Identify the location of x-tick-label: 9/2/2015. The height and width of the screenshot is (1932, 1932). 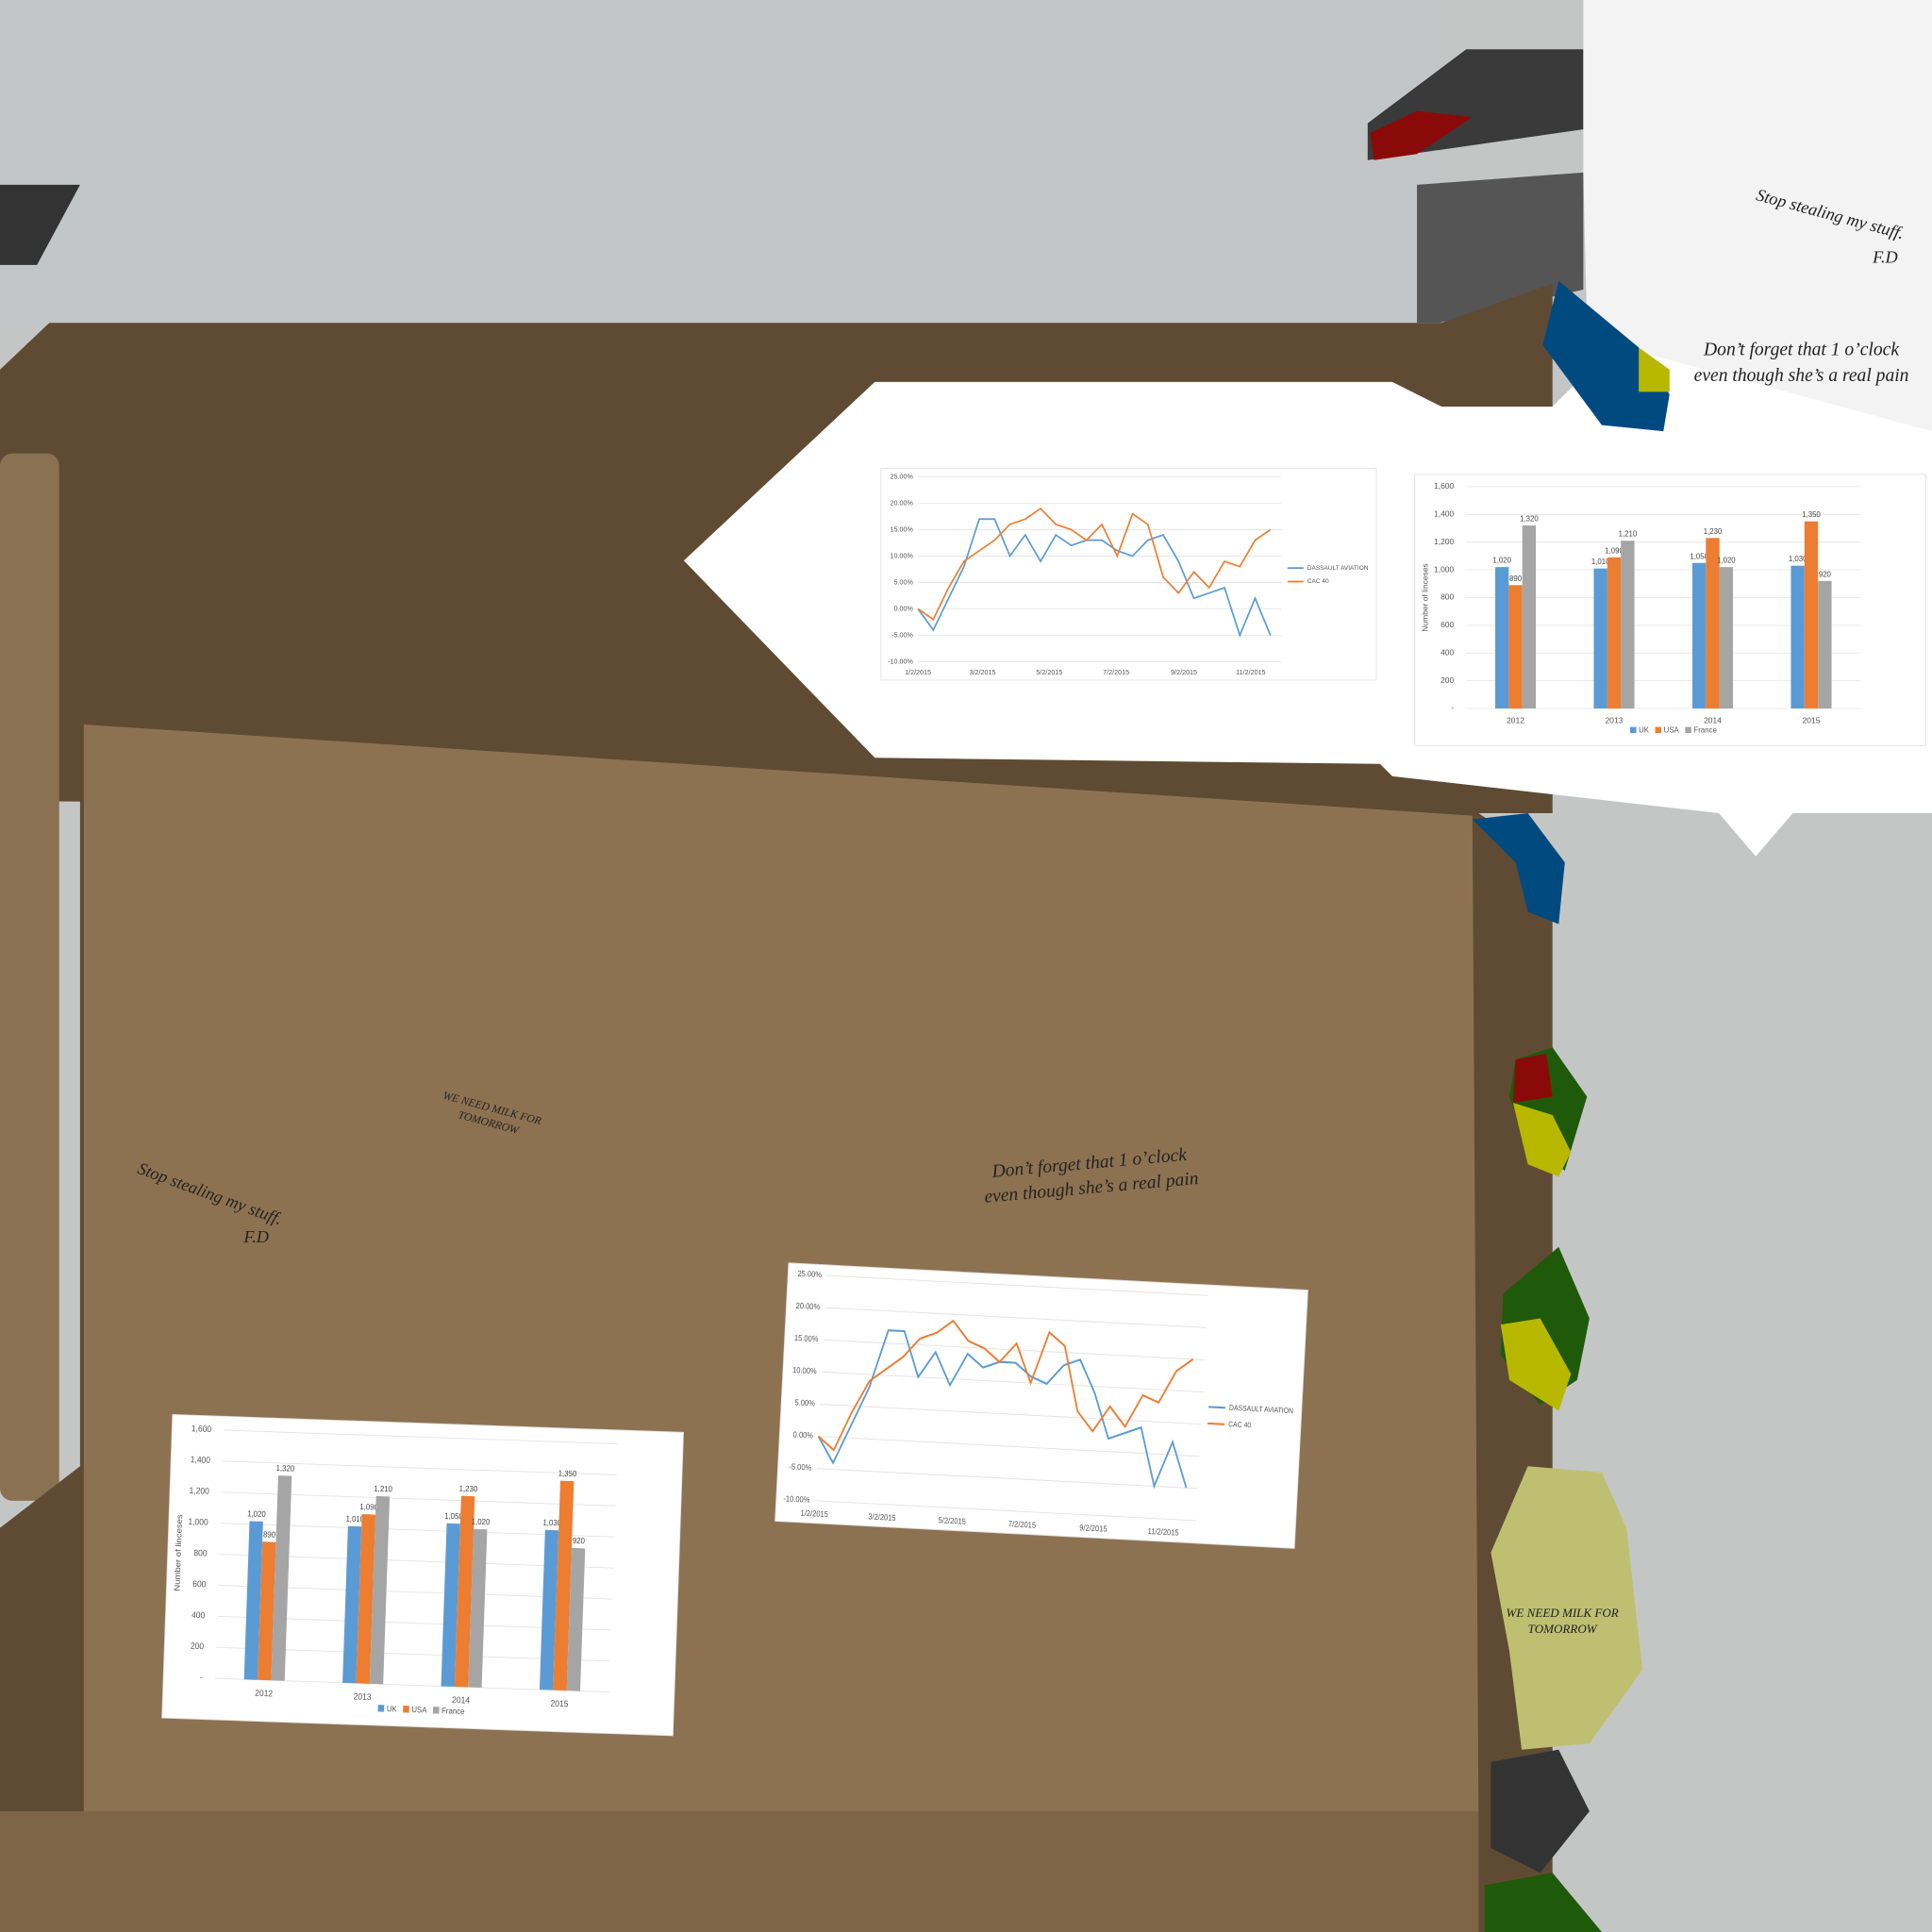
(1184, 672).